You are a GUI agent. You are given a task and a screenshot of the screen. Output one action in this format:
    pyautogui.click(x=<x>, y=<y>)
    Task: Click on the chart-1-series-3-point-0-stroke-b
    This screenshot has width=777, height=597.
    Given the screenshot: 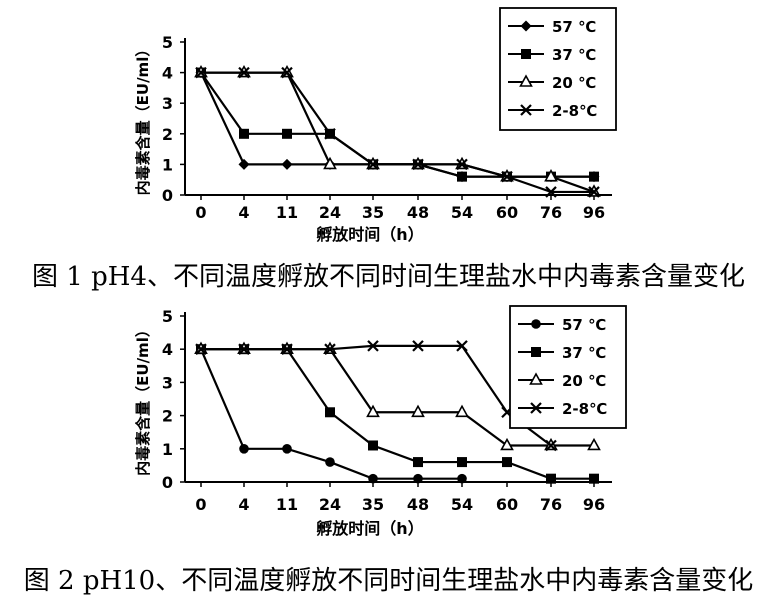 What is the action you would take?
    pyautogui.click(x=201, y=72)
    